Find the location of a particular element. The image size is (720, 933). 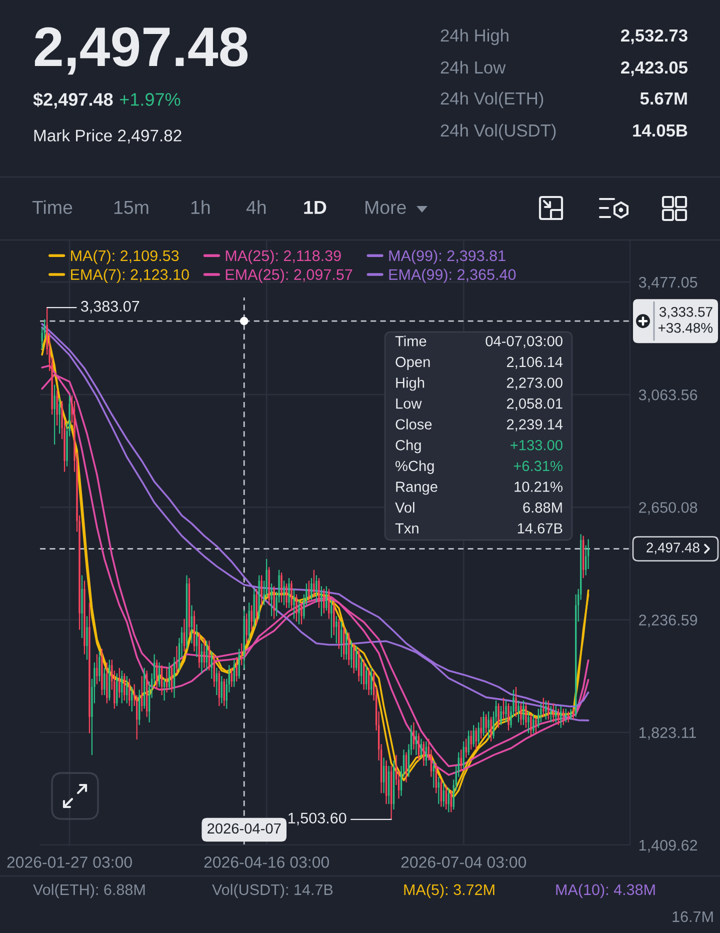

annotation: High is located at coordinates (410, 384).